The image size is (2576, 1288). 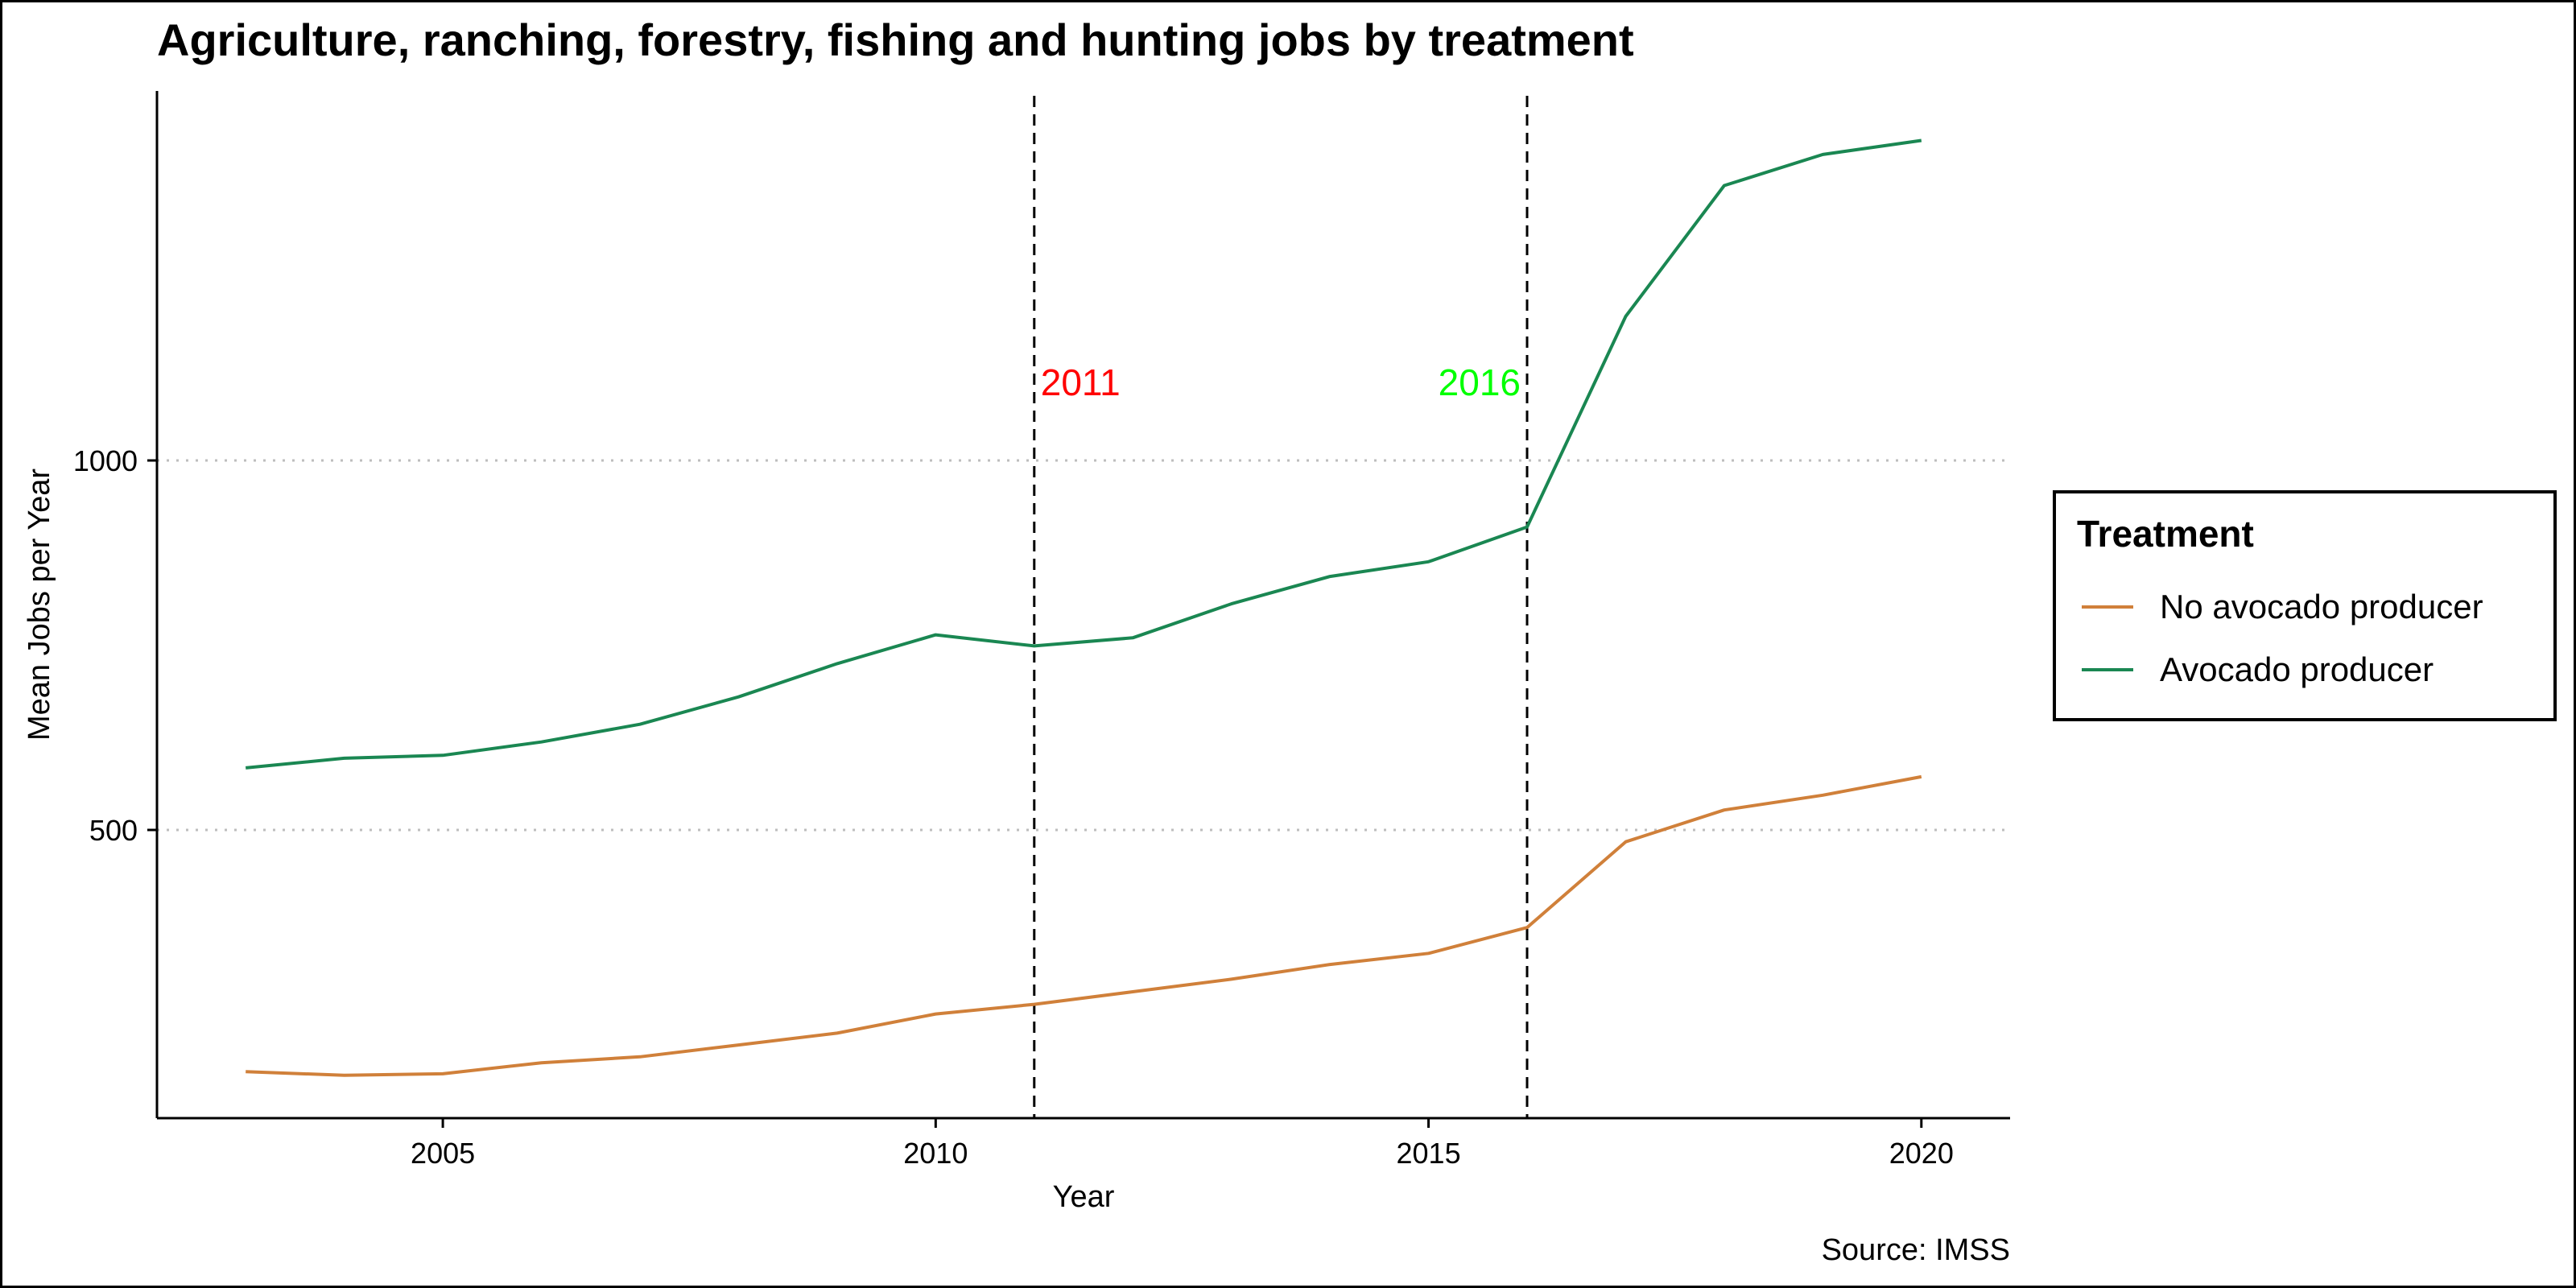 I want to click on legend-title: Treatment, so click(x=2165, y=534).